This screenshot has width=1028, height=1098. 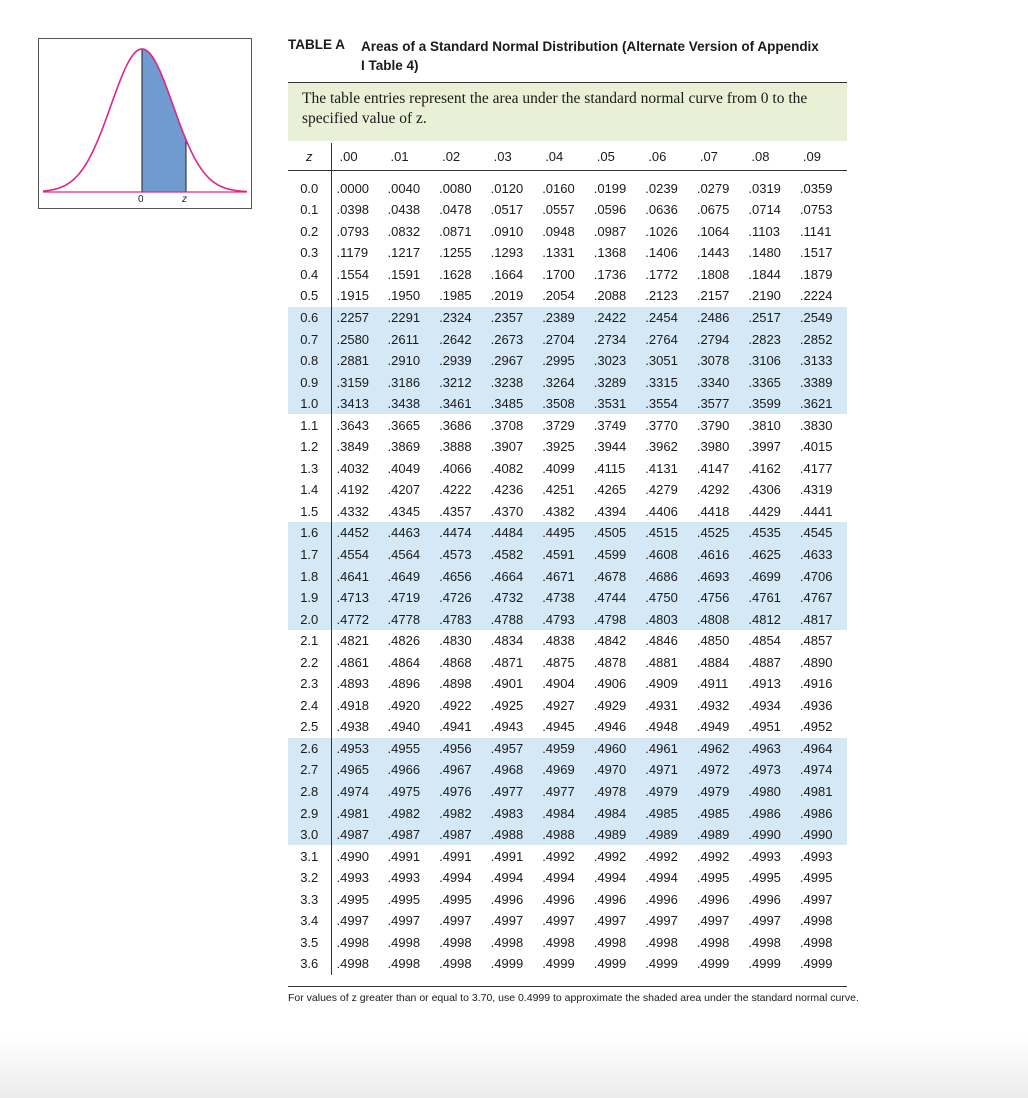 What do you see at coordinates (661, 210) in the screenshot?
I see `table-cell: .0636` at bounding box center [661, 210].